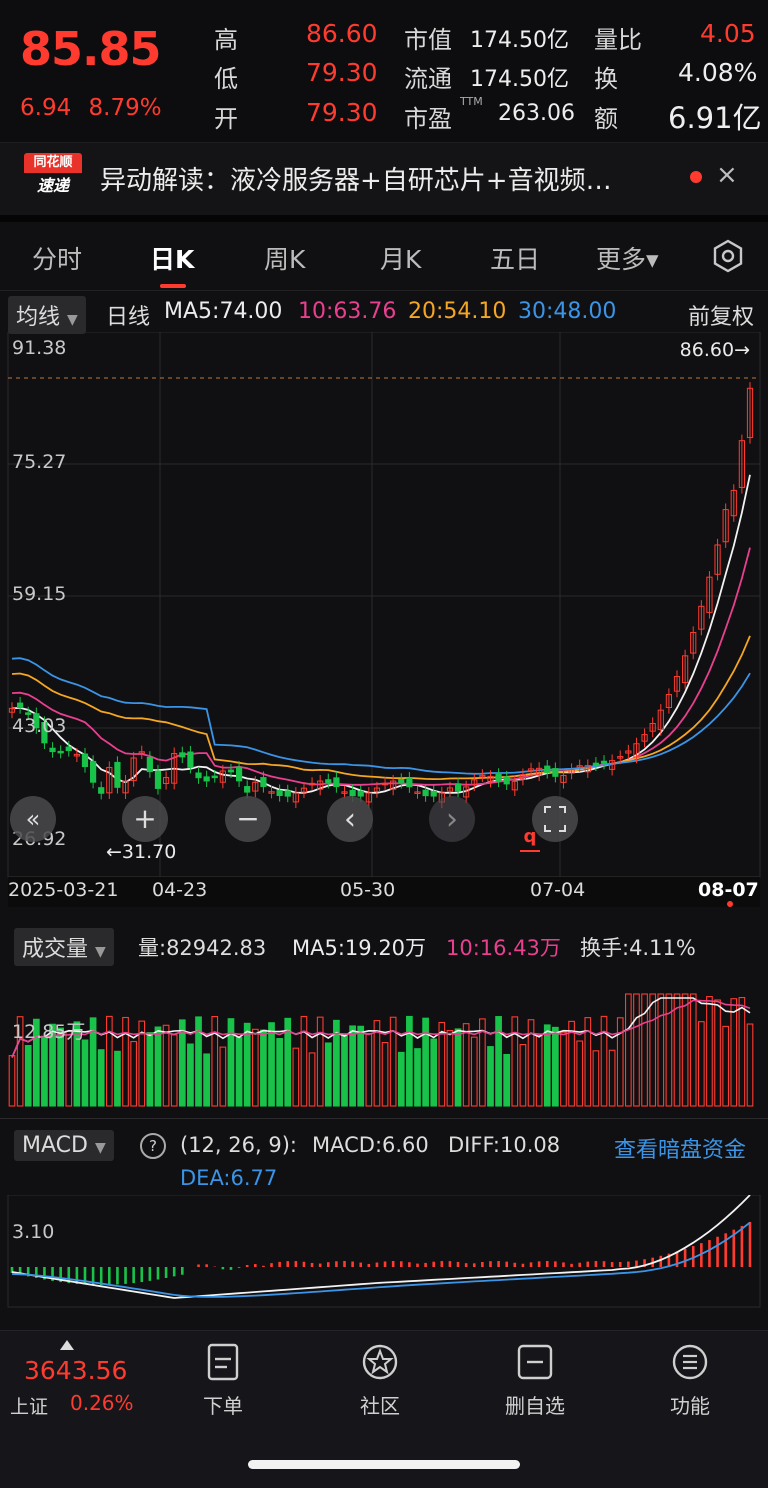 The width and height of the screenshot is (768, 1488). What do you see at coordinates (535, 1380) in the screenshot?
I see `nav-remove-watchlist: 删自选` at bounding box center [535, 1380].